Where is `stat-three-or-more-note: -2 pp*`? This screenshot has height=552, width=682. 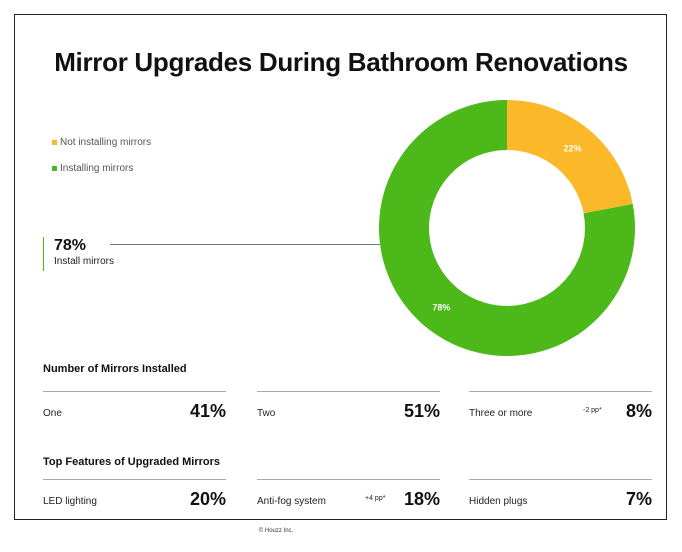
stat-three-or-more-note: -2 pp* is located at coordinates (592, 410).